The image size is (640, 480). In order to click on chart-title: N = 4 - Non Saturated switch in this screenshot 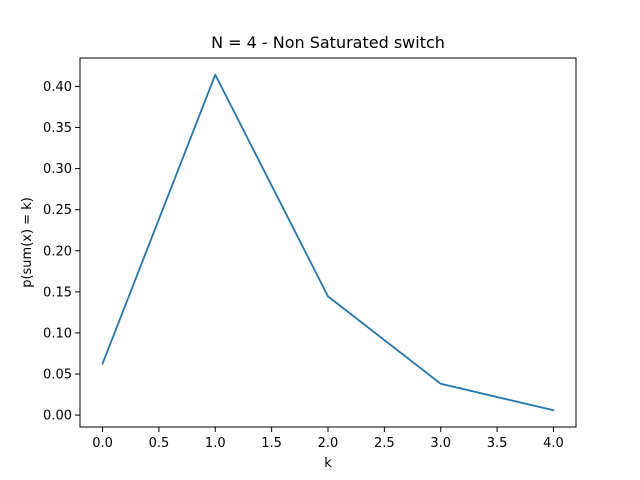, I will do `click(328, 42)`.